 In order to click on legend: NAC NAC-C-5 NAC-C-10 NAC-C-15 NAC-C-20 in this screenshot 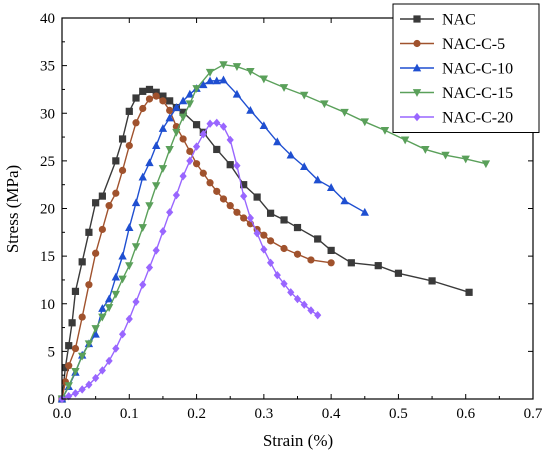, I will do `click(466, 68)`.